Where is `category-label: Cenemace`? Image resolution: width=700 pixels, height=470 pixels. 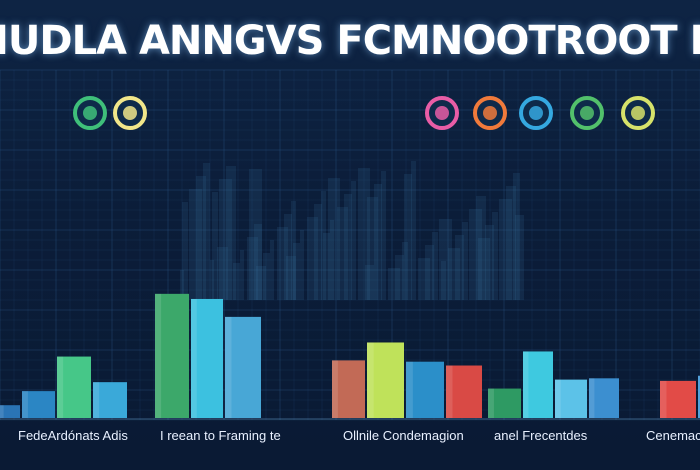
category-label: Cenemace is located at coordinates (673, 435).